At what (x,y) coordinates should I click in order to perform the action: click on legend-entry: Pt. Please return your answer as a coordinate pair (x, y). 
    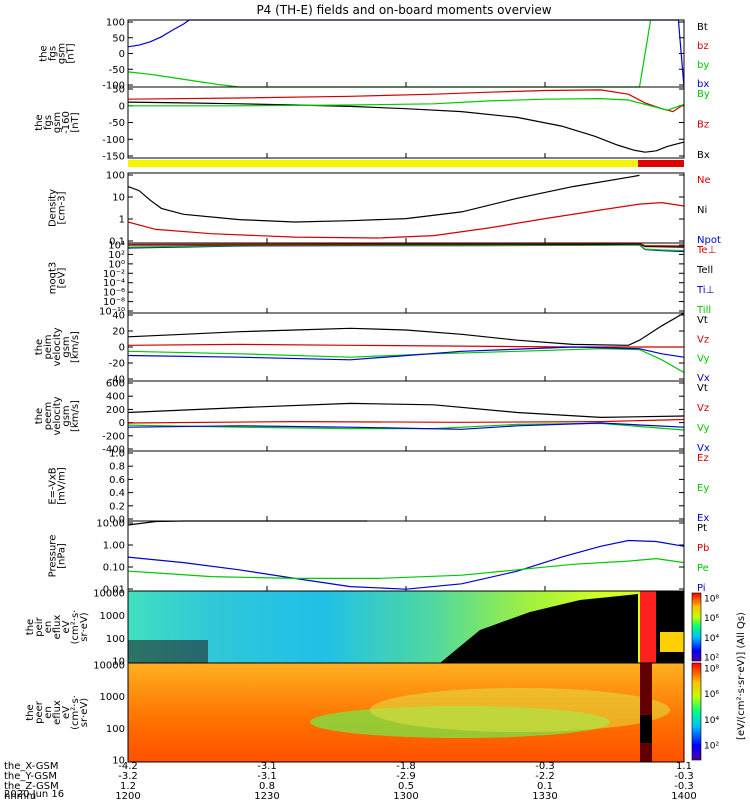
    Looking at the image, I should click on (702, 528).